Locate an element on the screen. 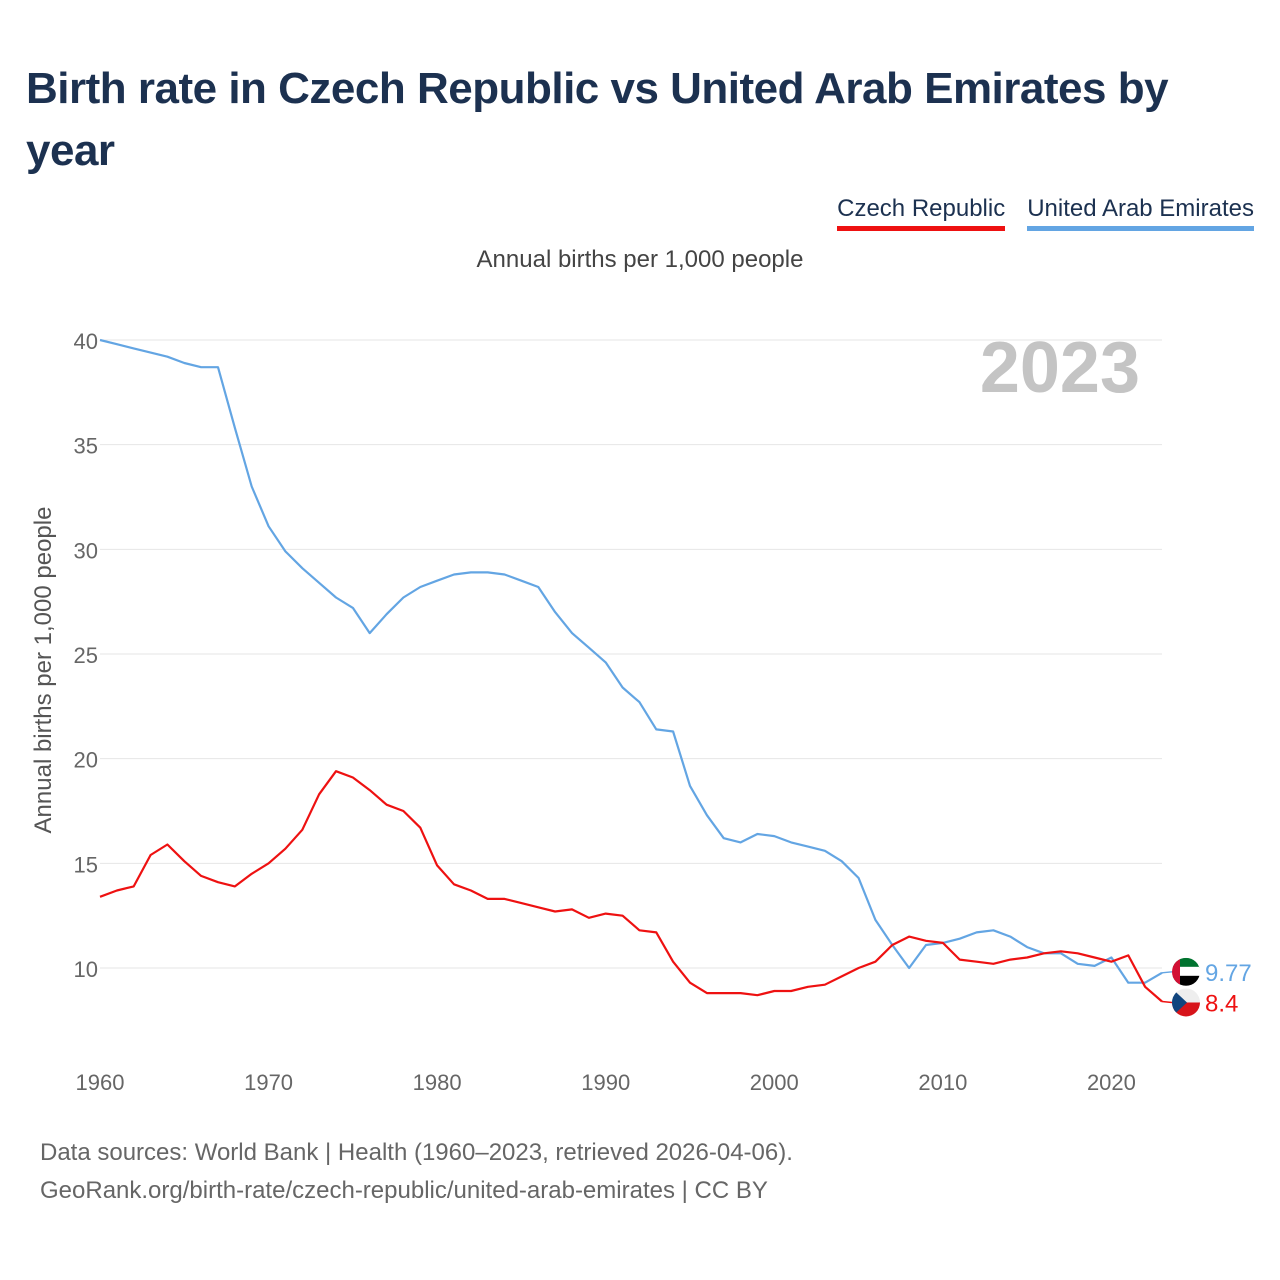  y-tick-label-20: 20 is located at coordinates (86, 760).